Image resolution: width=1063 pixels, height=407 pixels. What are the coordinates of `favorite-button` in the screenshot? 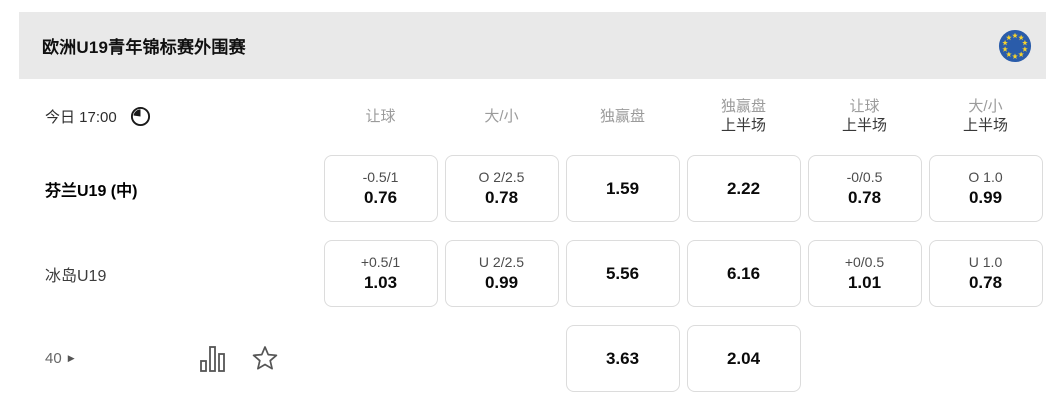 It's located at (265, 358).